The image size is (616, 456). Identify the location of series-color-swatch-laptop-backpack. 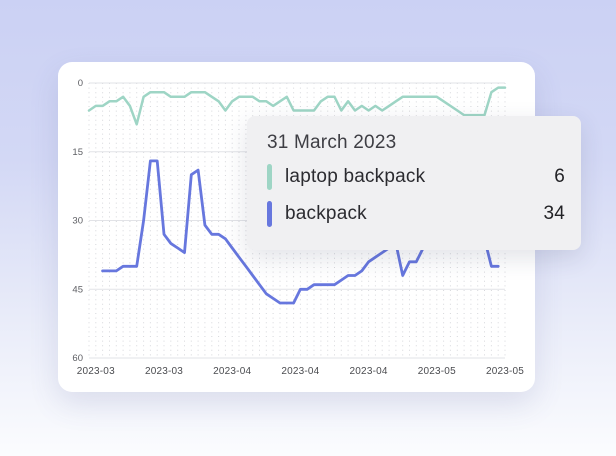
(269, 177).